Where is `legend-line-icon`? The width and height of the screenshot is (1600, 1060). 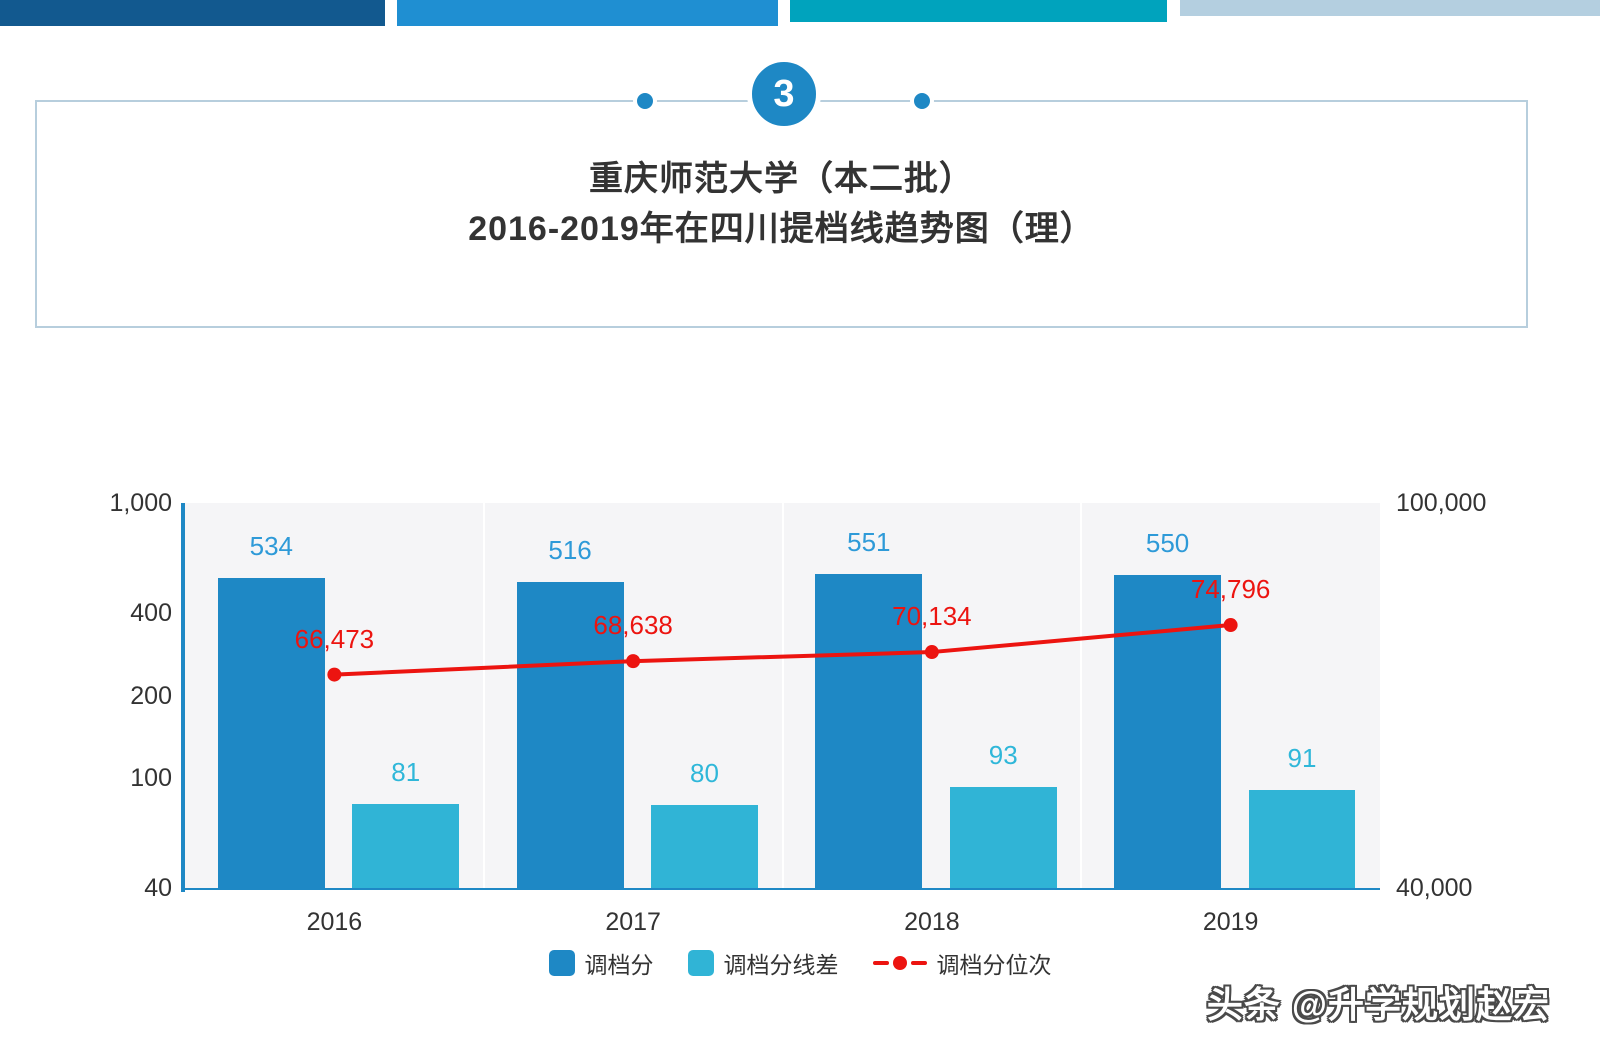
legend-line-icon is located at coordinates (899, 963).